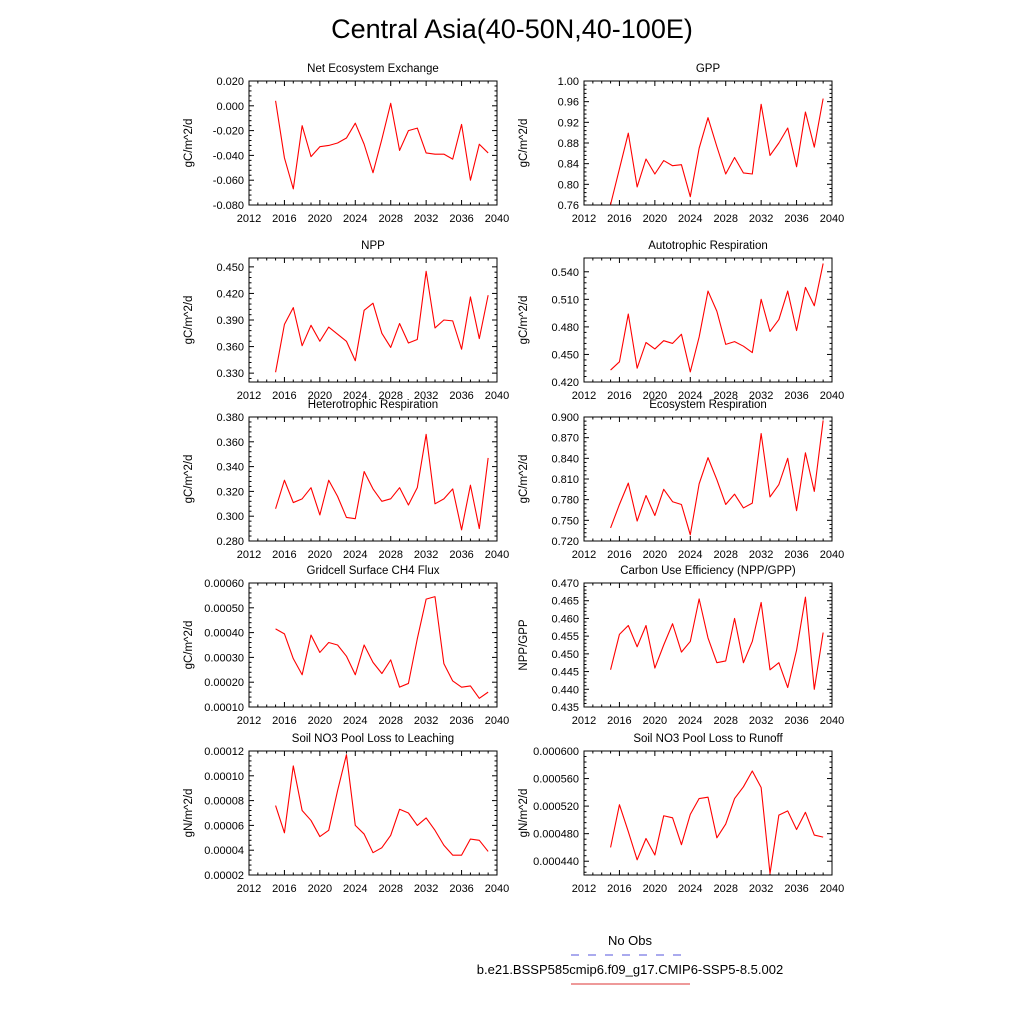 The width and height of the screenshot is (1024, 1024). I want to click on y-tick-label: 0.020, so click(230, 82).